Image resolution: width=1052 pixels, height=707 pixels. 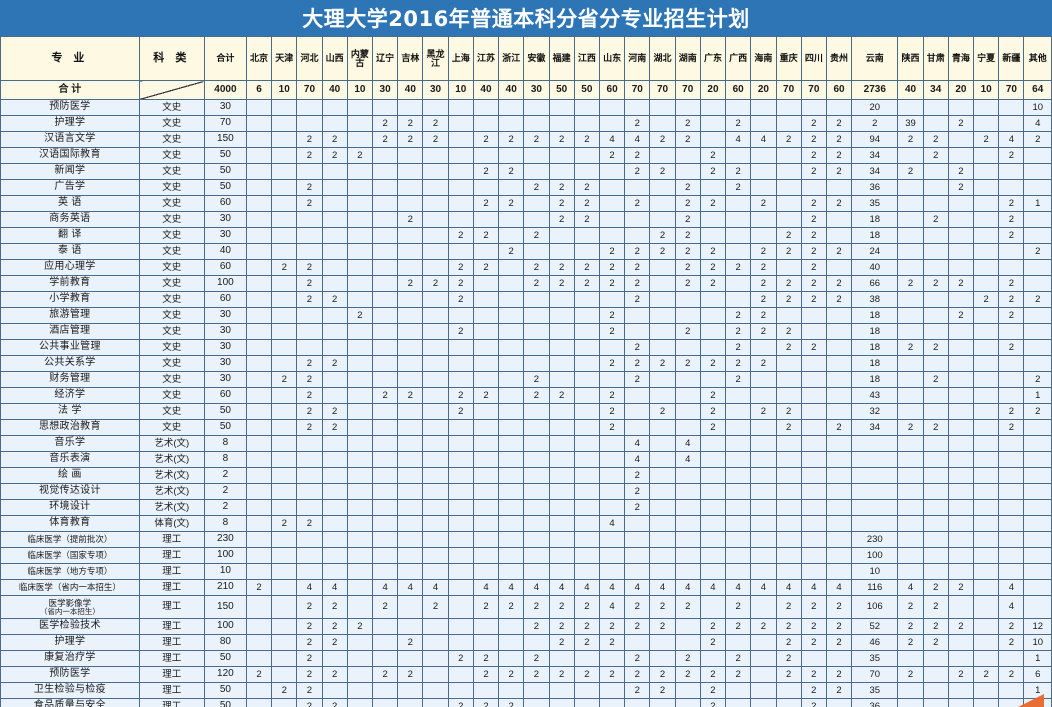 What do you see at coordinates (961, 90) in the screenshot?
I see `total-row-cell: 20` at bounding box center [961, 90].